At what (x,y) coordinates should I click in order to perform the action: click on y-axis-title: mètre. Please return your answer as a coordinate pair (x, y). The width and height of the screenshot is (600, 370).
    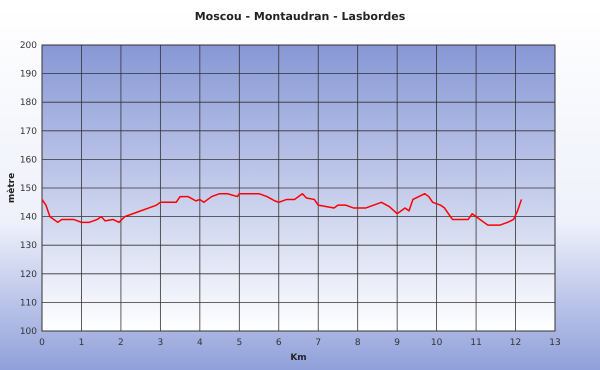
    Looking at the image, I should click on (11, 188).